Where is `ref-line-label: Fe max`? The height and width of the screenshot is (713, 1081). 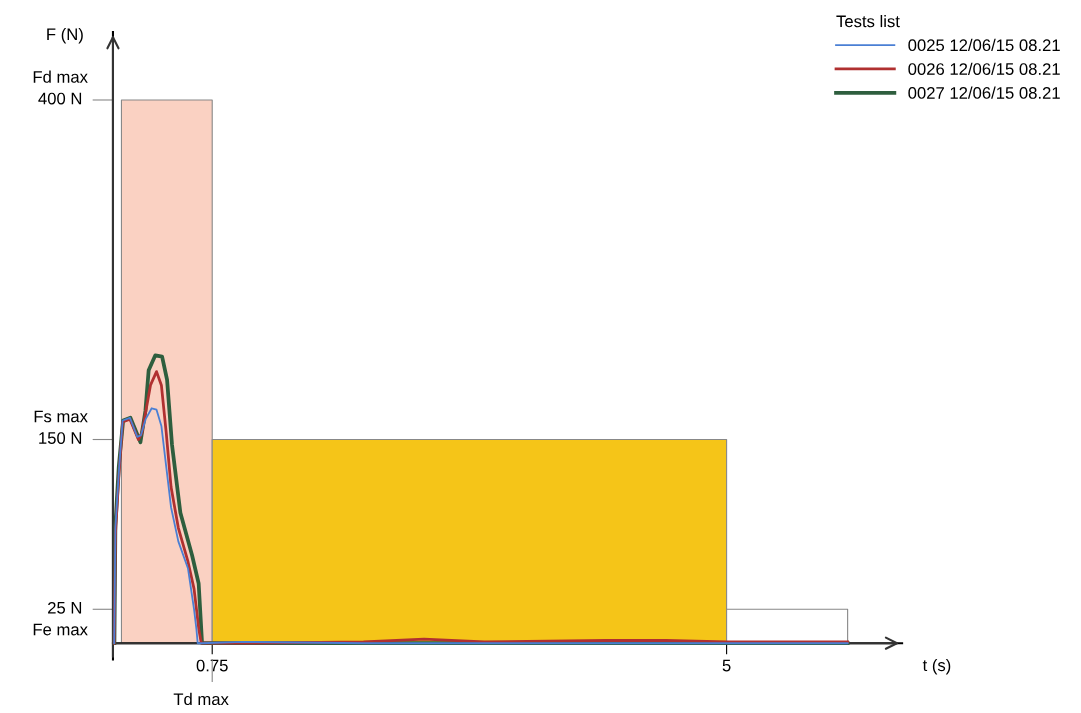
ref-line-label: Fe max is located at coordinates (60, 629).